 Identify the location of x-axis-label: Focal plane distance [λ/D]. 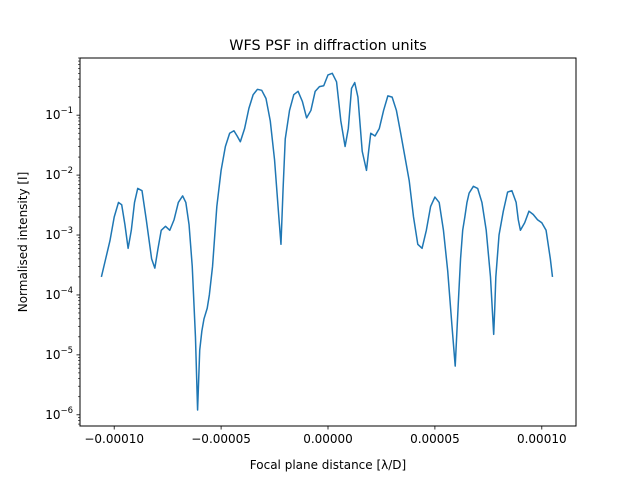
(328, 465).